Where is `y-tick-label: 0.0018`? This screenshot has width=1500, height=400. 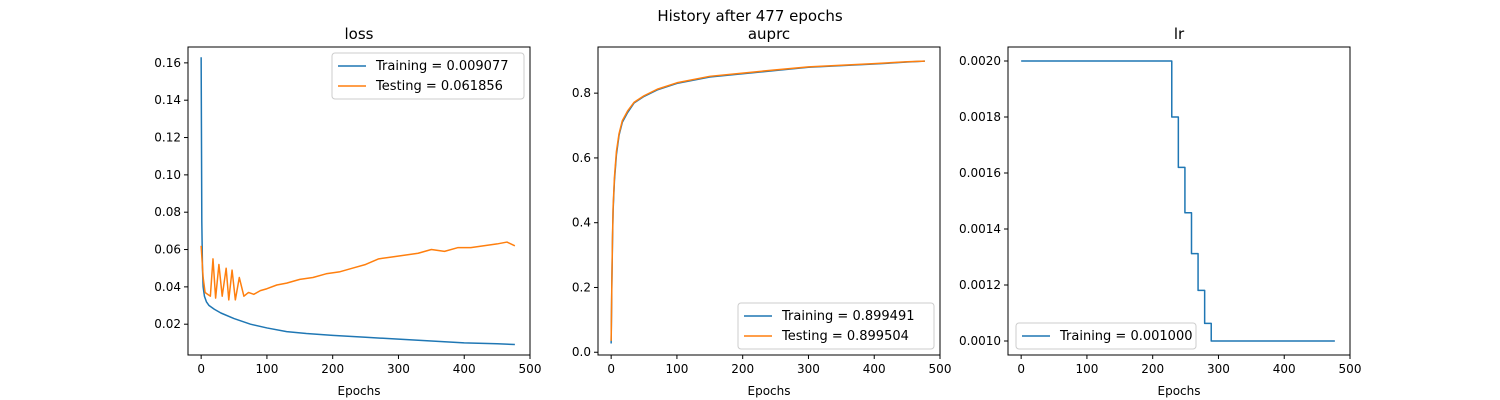 y-tick-label: 0.0018 is located at coordinates (980, 117).